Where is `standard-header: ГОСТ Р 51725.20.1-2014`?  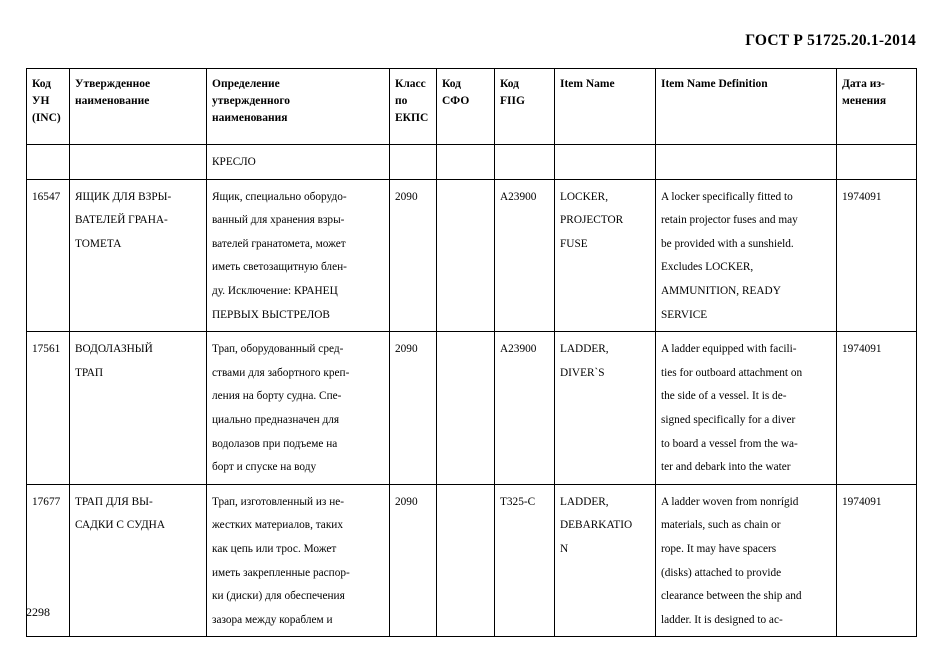 standard-header: ГОСТ Р 51725.20.1-2014 is located at coordinates (830, 40).